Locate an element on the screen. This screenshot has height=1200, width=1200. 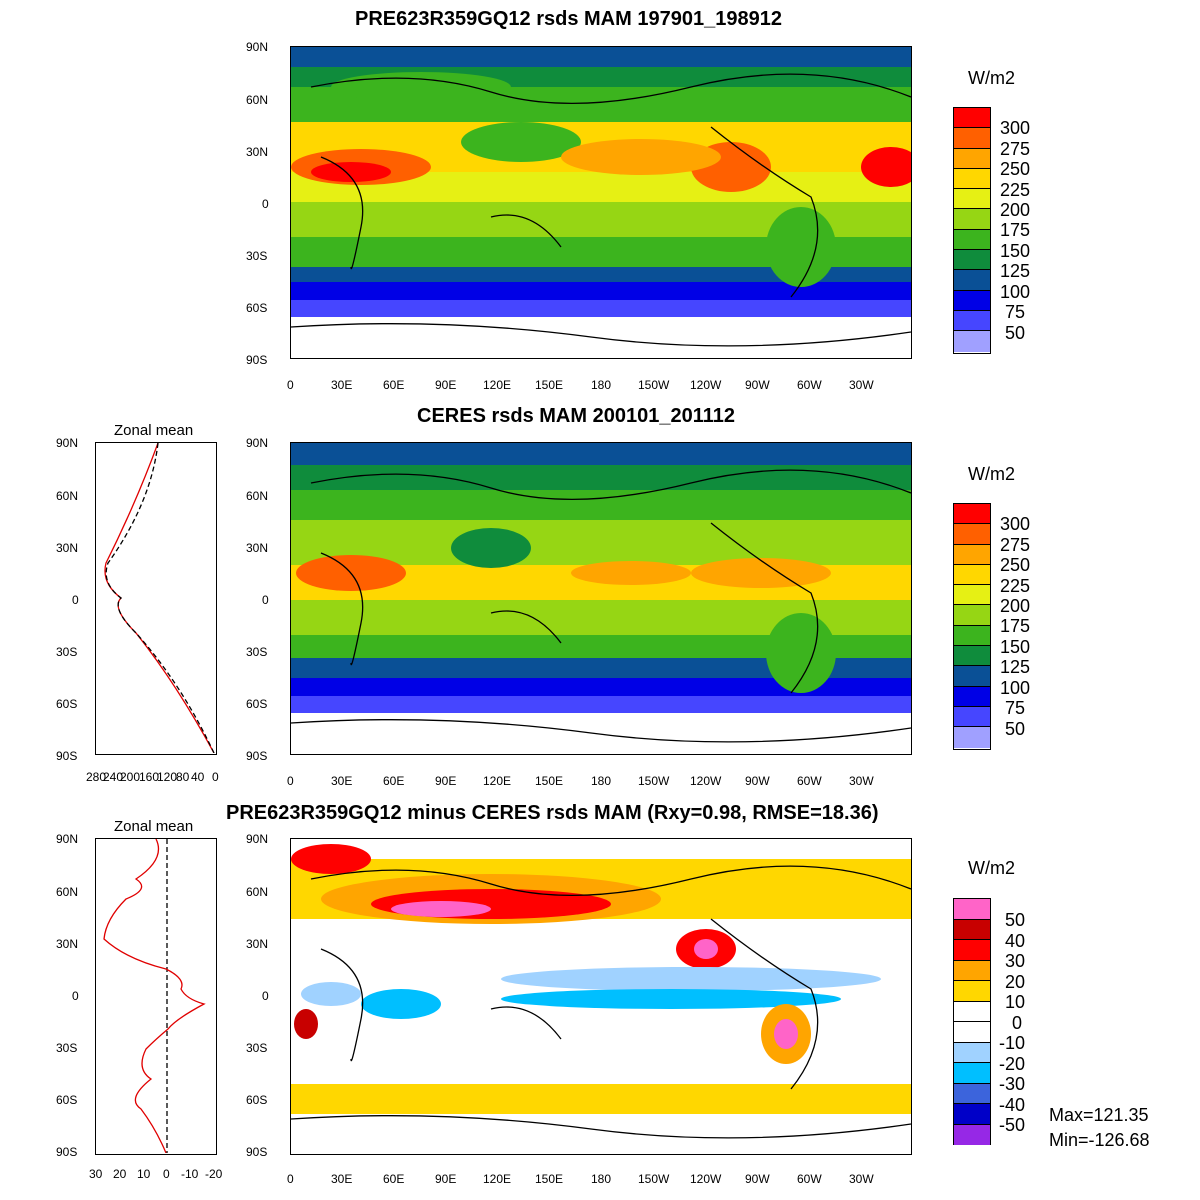
legend-label: 300 is located at coordinates (1015, 128).